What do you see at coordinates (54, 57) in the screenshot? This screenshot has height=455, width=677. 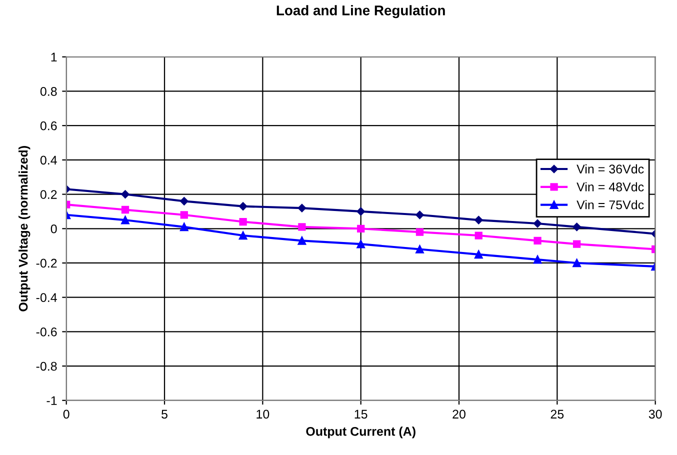 I see `y-tick-label: 1` at bounding box center [54, 57].